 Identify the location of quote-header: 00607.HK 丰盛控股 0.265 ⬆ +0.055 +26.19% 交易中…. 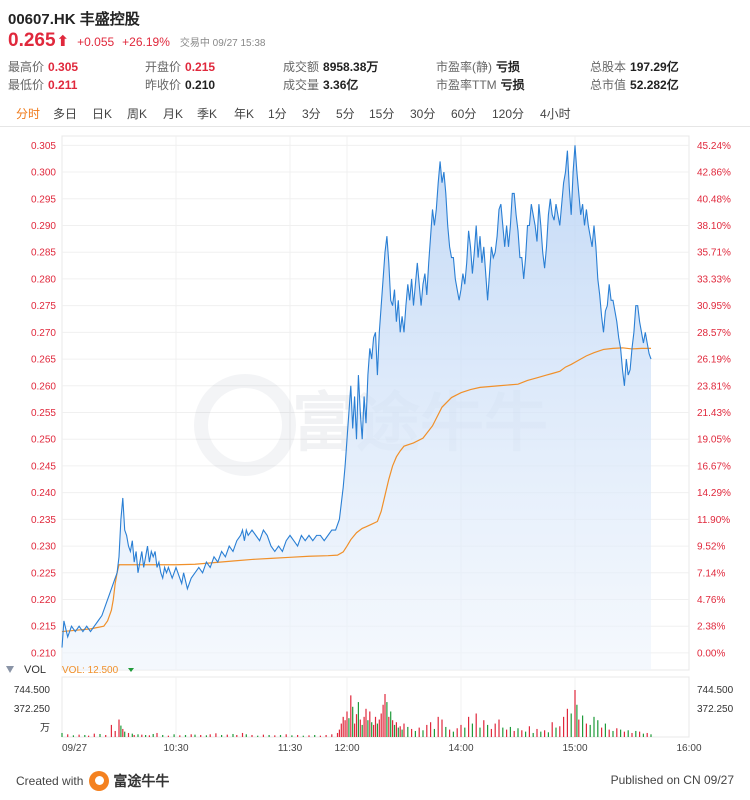
(375, 50).